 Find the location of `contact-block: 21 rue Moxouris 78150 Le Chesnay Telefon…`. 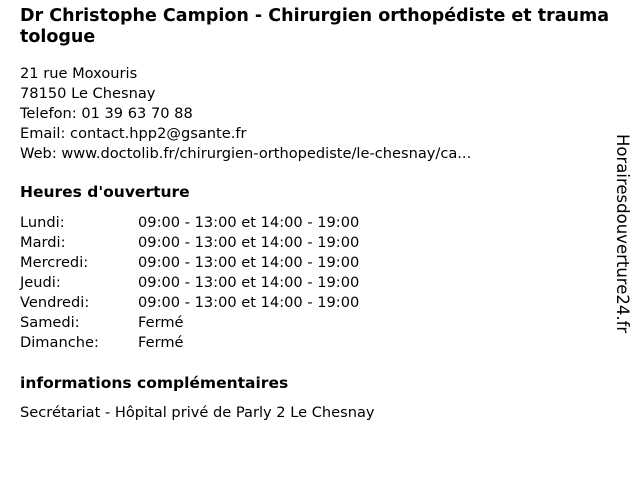

contact-block: 21 rue Moxouris 78150 Le Chesnay Telefon… is located at coordinates (245, 114).